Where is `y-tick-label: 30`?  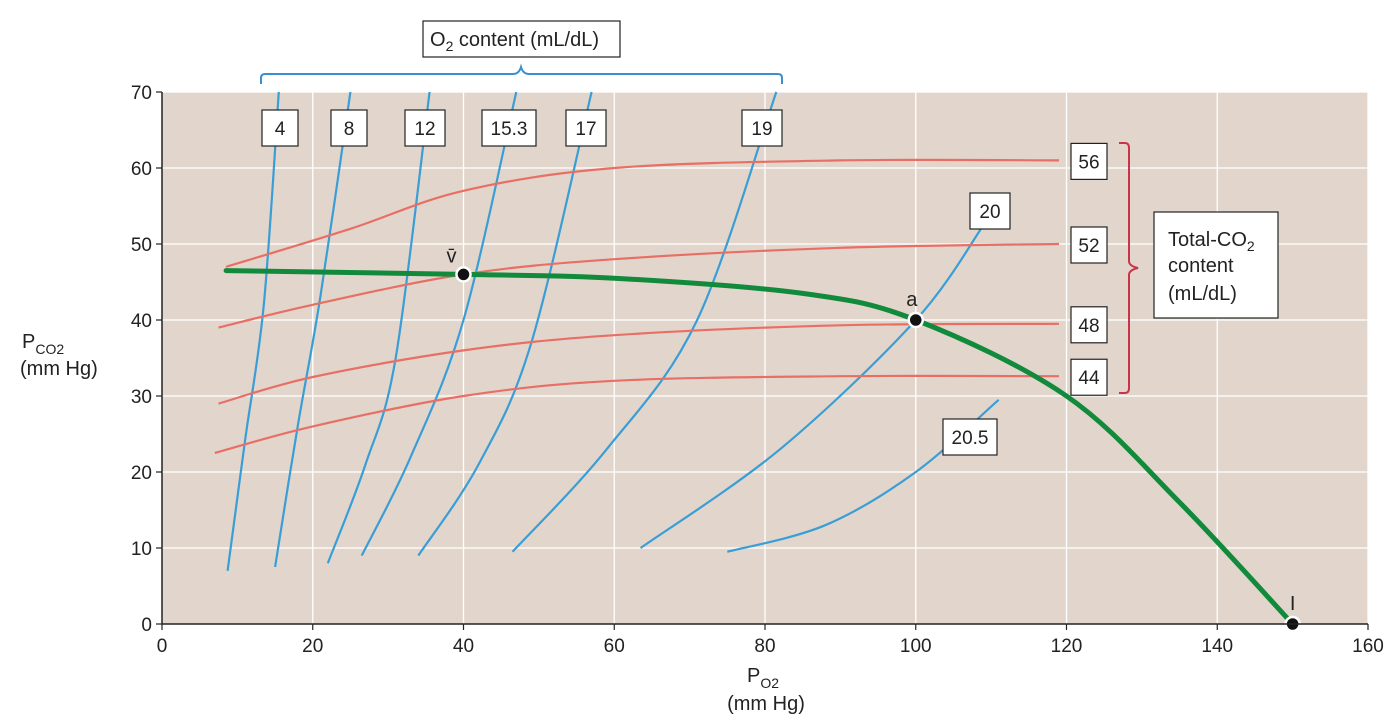 y-tick-label: 30 is located at coordinates (141, 397).